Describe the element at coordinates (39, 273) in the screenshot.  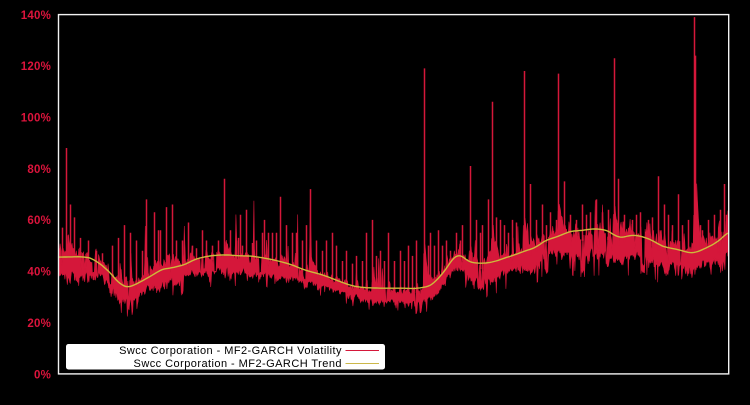
I see `svg-text: 40%` at that location.